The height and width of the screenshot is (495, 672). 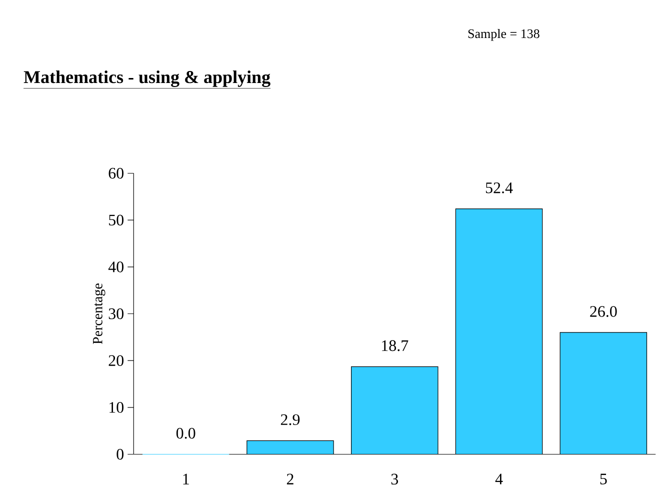 I want to click on data-label: 2.9, so click(x=290, y=420).